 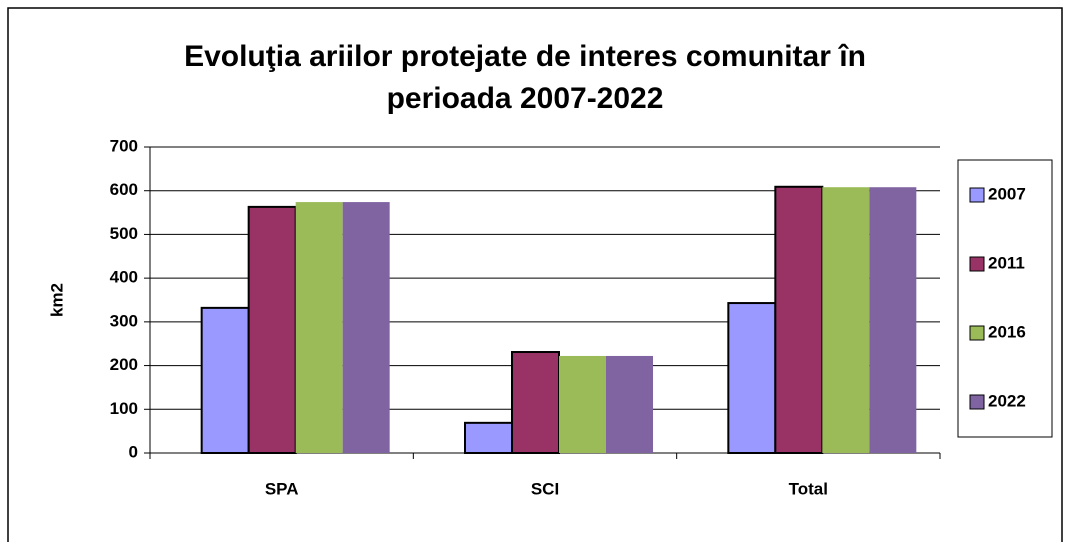 What do you see at coordinates (1007, 400) in the screenshot?
I see `legend-label: 2022` at bounding box center [1007, 400].